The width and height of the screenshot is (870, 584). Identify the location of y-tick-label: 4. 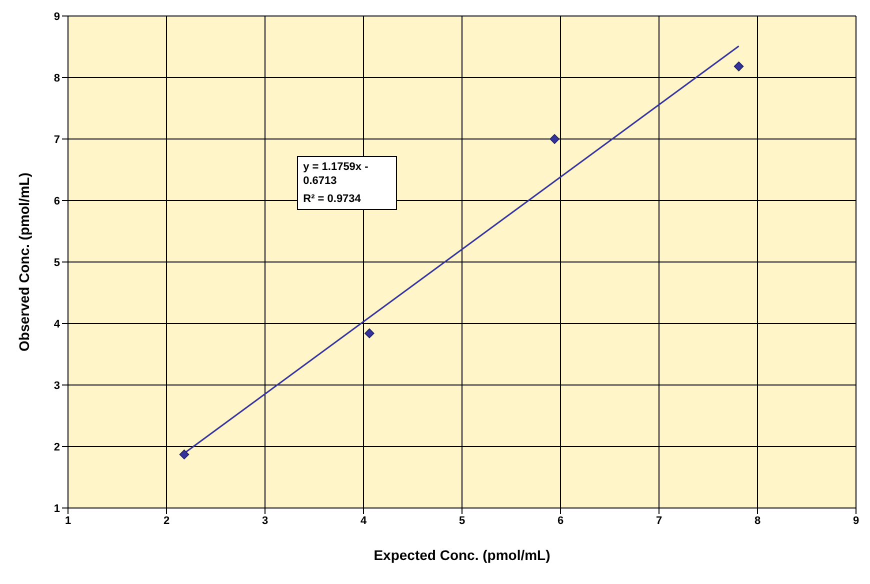
(57, 324).